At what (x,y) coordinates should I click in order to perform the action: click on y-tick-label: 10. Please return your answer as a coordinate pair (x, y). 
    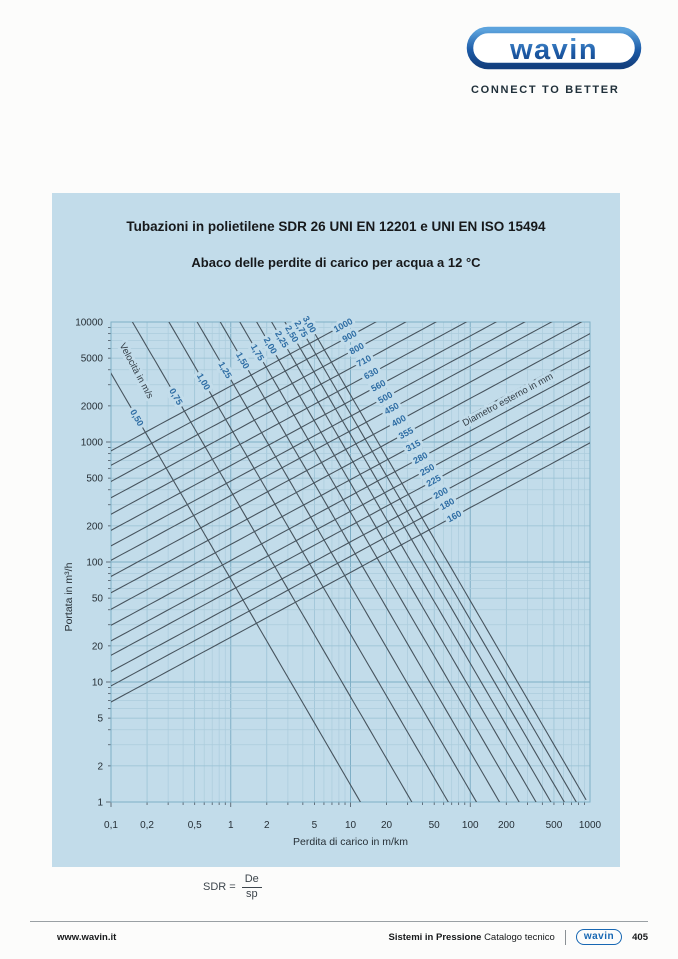
    Looking at the image, I should click on (98, 683).